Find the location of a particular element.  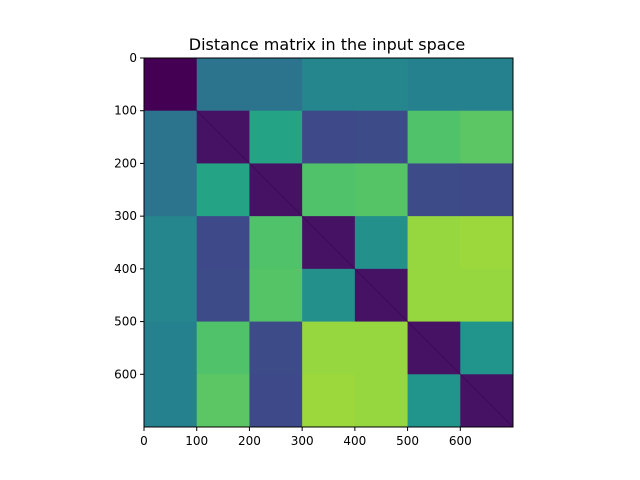

heatmap-block-r5-c3 is located at coordinates (329, 348).